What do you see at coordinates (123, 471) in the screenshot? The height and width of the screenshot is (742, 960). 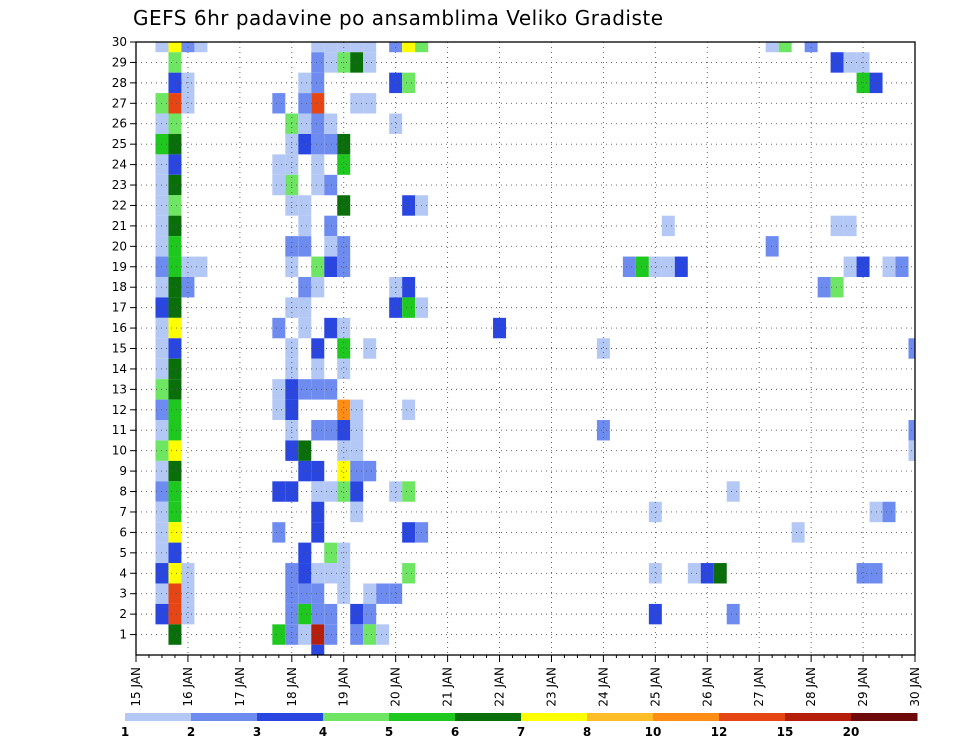 I see `y-tick-label-9: 9` at bounding box center [123, 471].